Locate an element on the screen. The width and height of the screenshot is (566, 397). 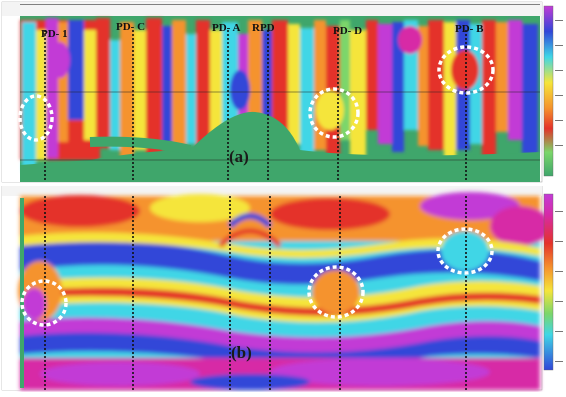
panel-b-tick-strip is located at coordinates (272, 191).